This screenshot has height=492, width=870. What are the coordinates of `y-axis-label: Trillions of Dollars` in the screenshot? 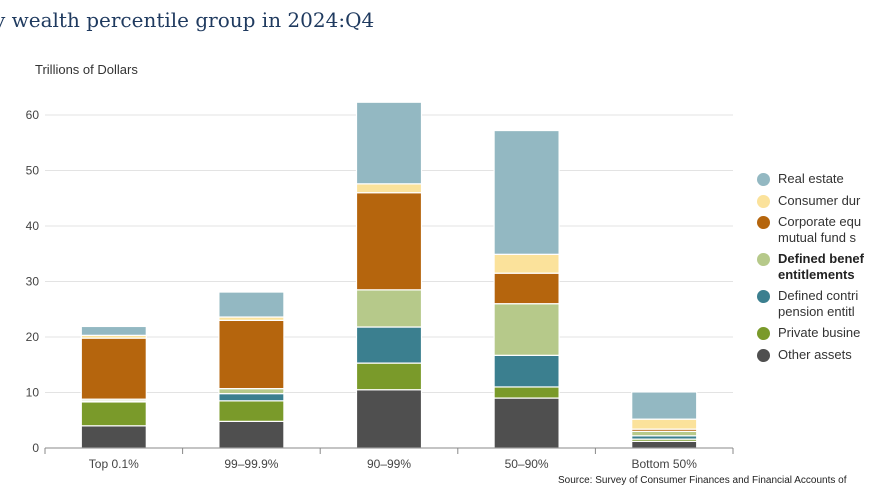 It's located at (86, 69).